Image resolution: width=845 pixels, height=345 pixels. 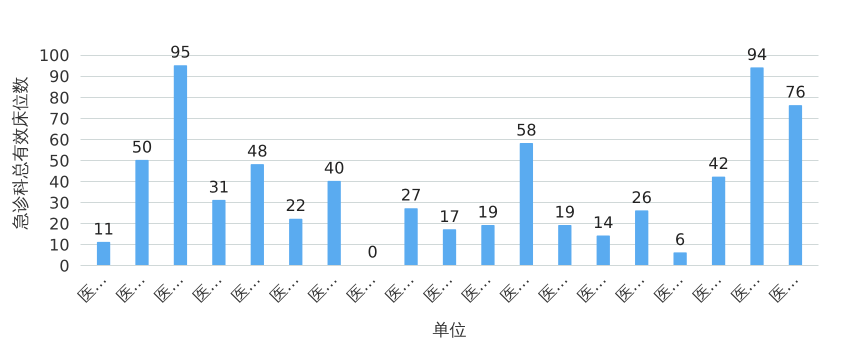 What do you see at coordinates (59, 98) in the screenshot?
I see `y-tick-label: 80` at bounding box center [59, 98].